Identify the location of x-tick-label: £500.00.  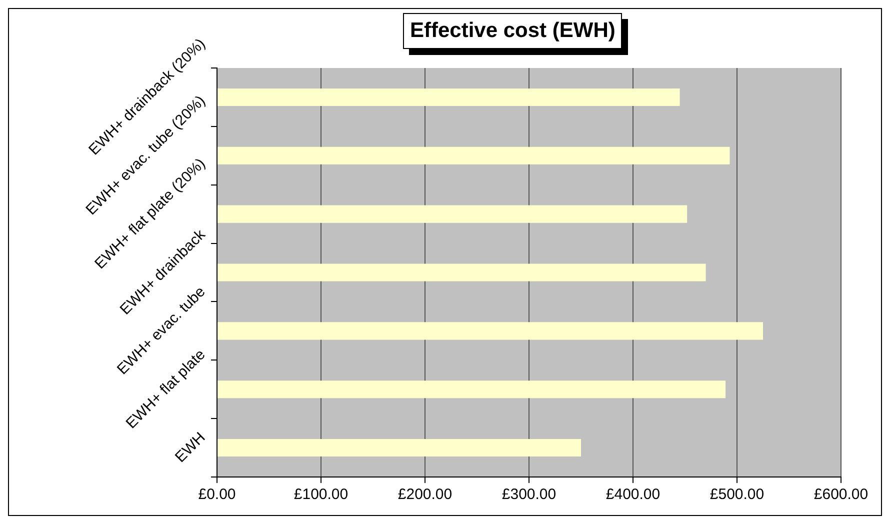
(737, 495).